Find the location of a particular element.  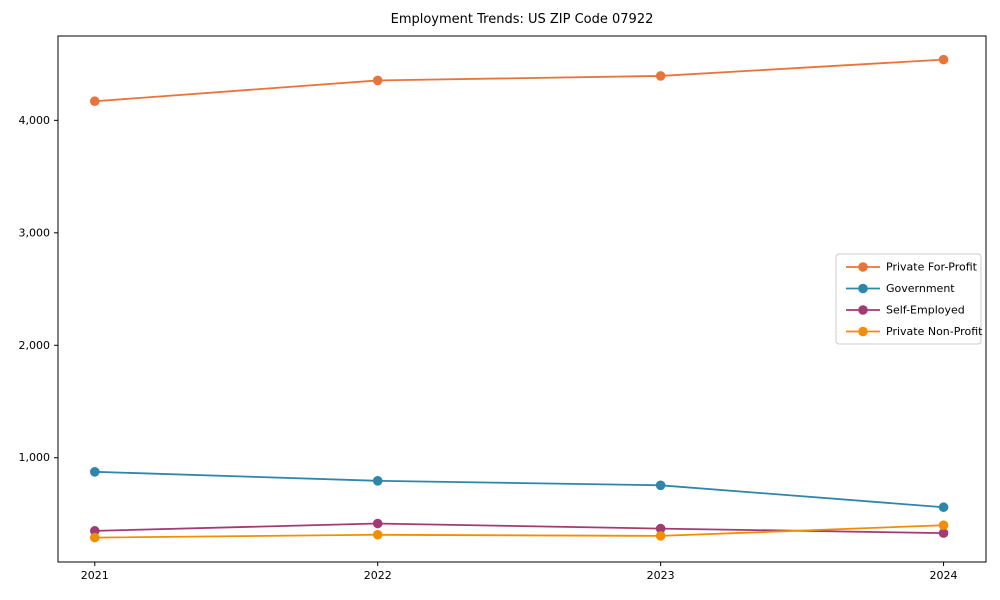

legend-label-private-non-profit: Private Non-Profit is located at coordinates (934, 331).